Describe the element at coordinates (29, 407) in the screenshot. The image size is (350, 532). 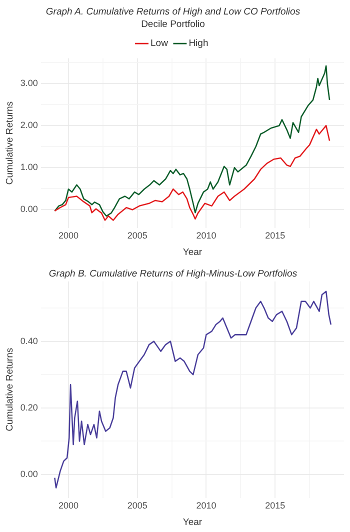
I see `y-tick-label: 0.20` at that location.